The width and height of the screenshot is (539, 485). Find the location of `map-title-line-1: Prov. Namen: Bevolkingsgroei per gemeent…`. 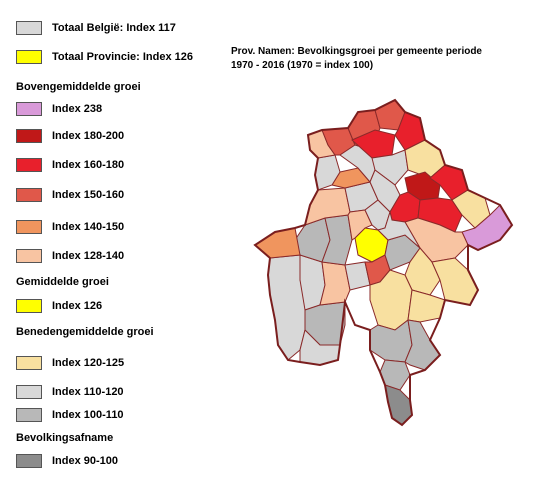

map-title-line-1: Prov. Namen: Bevolkingsgroei per gemeent… is located at coordinates (356, 51).